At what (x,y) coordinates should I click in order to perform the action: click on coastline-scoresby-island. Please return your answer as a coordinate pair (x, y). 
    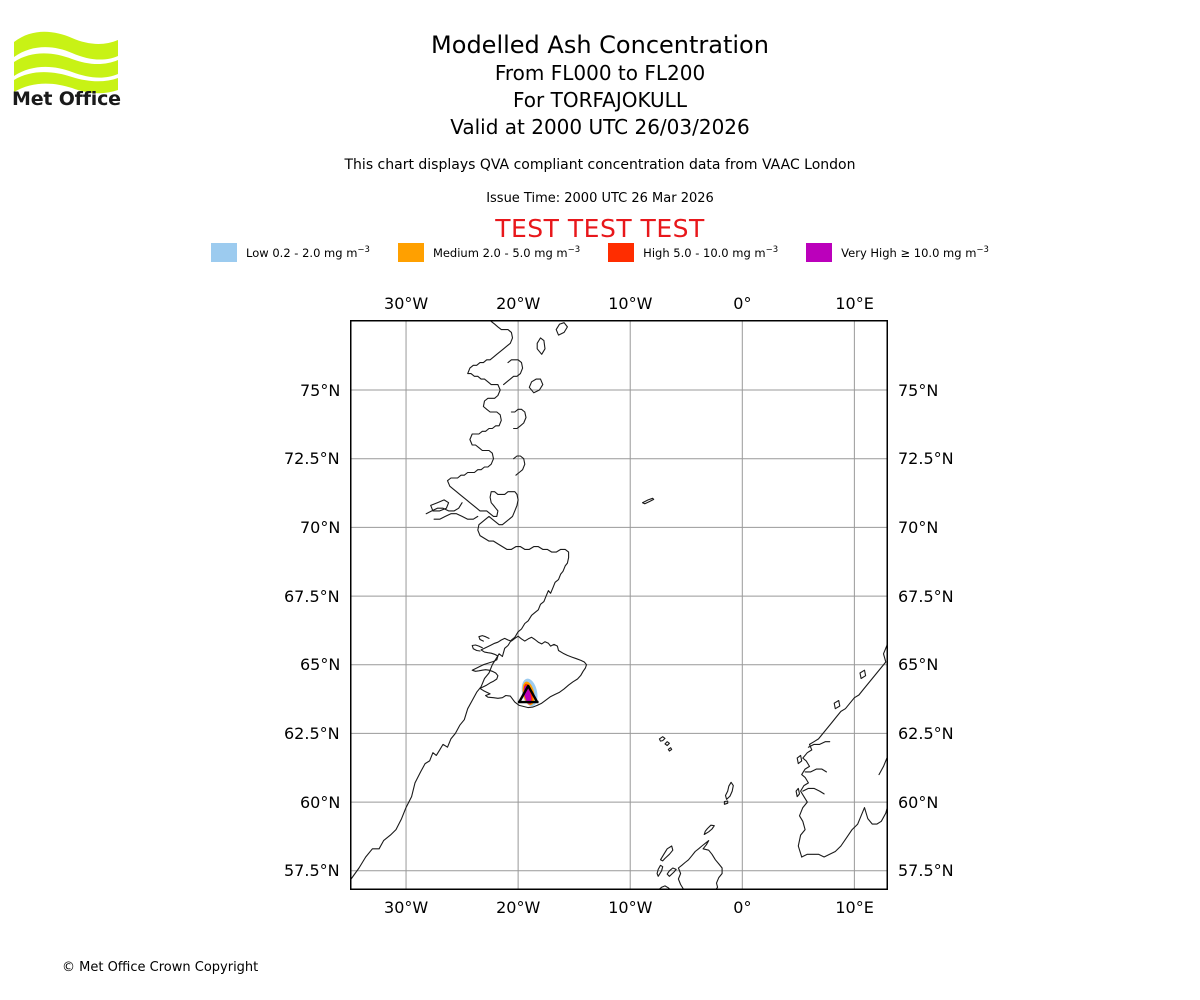
    Looking at the image, I should click on (440, 505).